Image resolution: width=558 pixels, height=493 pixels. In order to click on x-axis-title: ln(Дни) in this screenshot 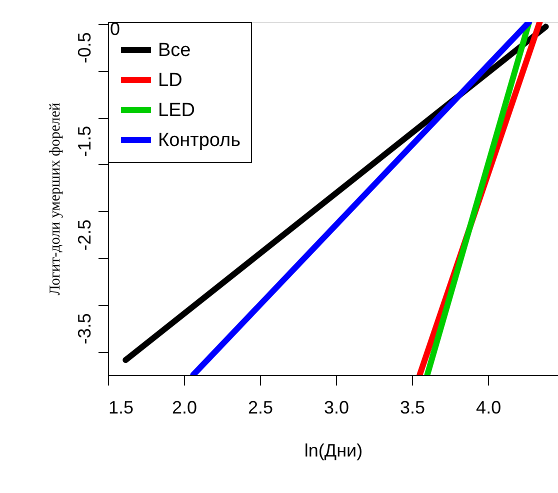, I will do `click(333, 450)`.